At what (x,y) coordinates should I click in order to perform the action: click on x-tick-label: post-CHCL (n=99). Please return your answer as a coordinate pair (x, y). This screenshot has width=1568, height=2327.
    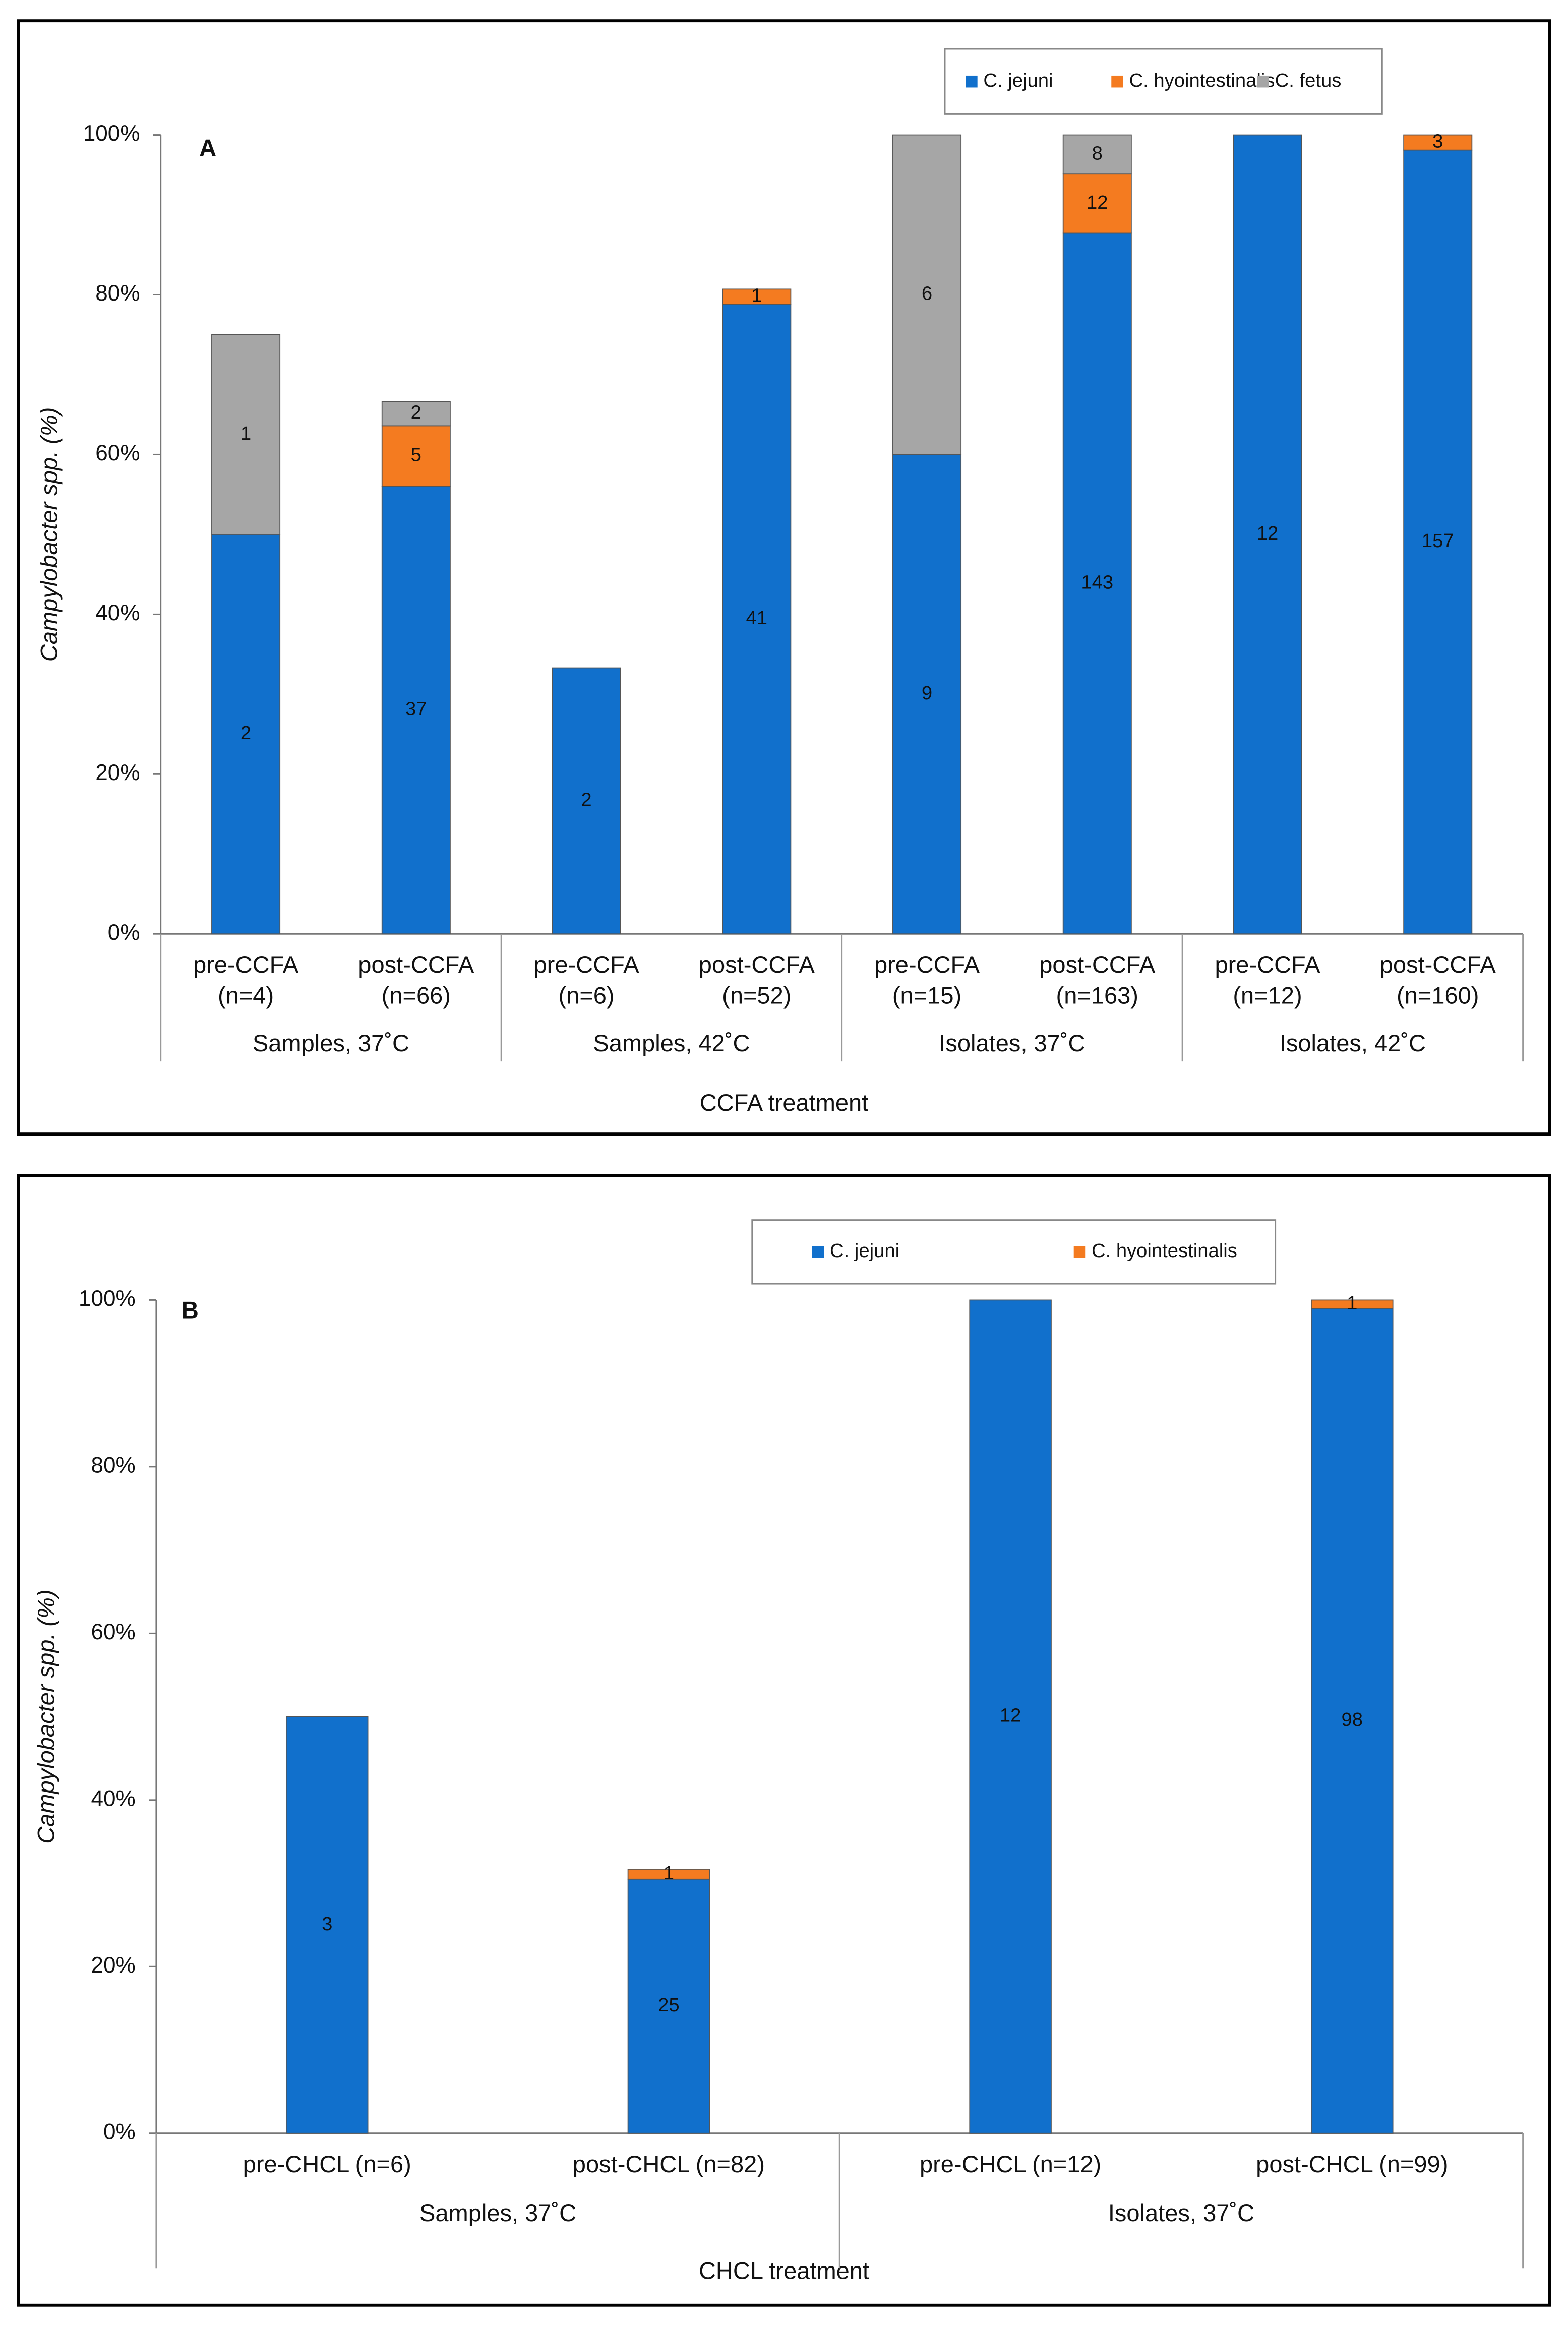
    Looking at the image, I should click on (1352, 2164).